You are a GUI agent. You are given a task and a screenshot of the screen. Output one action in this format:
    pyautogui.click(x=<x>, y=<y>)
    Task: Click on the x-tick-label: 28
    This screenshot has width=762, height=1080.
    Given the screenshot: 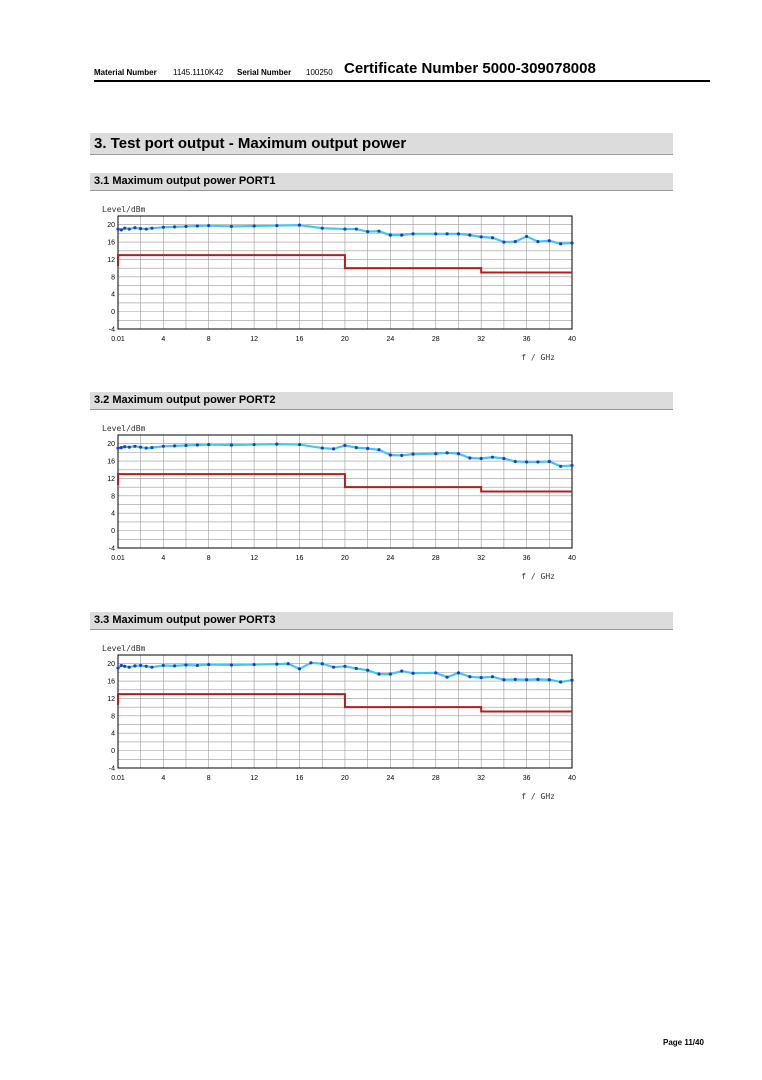 What is the action you would take?
    pyautogui.click(x=436, y=778)
    